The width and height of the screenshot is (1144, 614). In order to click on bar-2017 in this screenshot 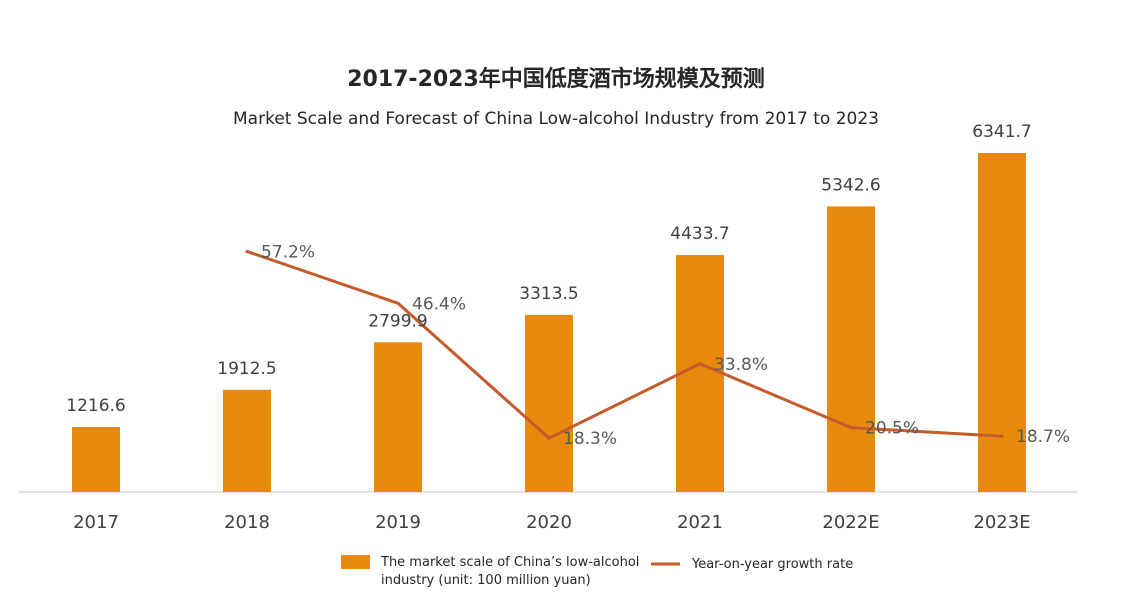, I will do `click(96, 459)`.